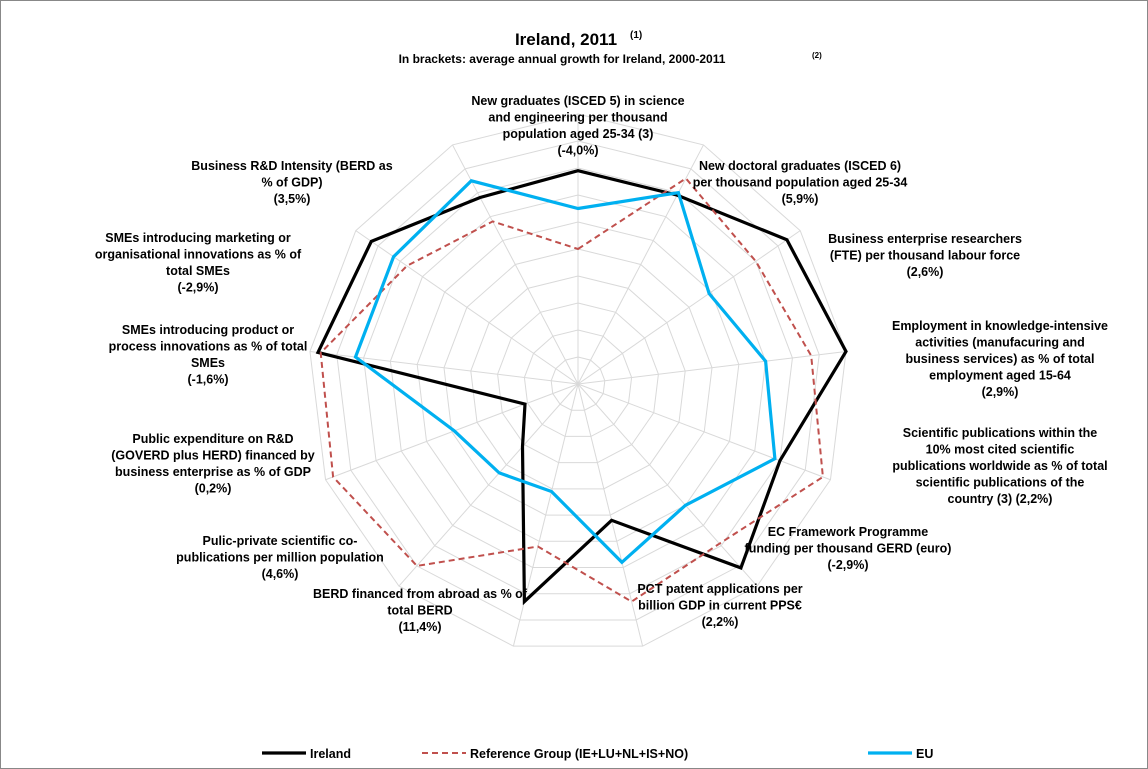 The height and width of the screenshot is (769, 1148). What do you see at coordinates (719, 589) in the screenshot?
I see `axis-label-line: PCT patent applications per` at bounding box center [719, 589].